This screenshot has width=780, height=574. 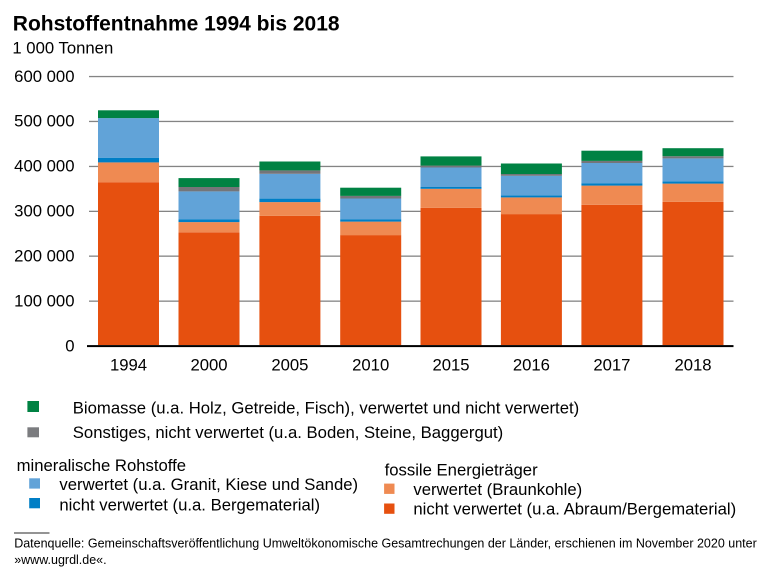 I want to click on svg-text: 400 000, so click(x=44, y=166).